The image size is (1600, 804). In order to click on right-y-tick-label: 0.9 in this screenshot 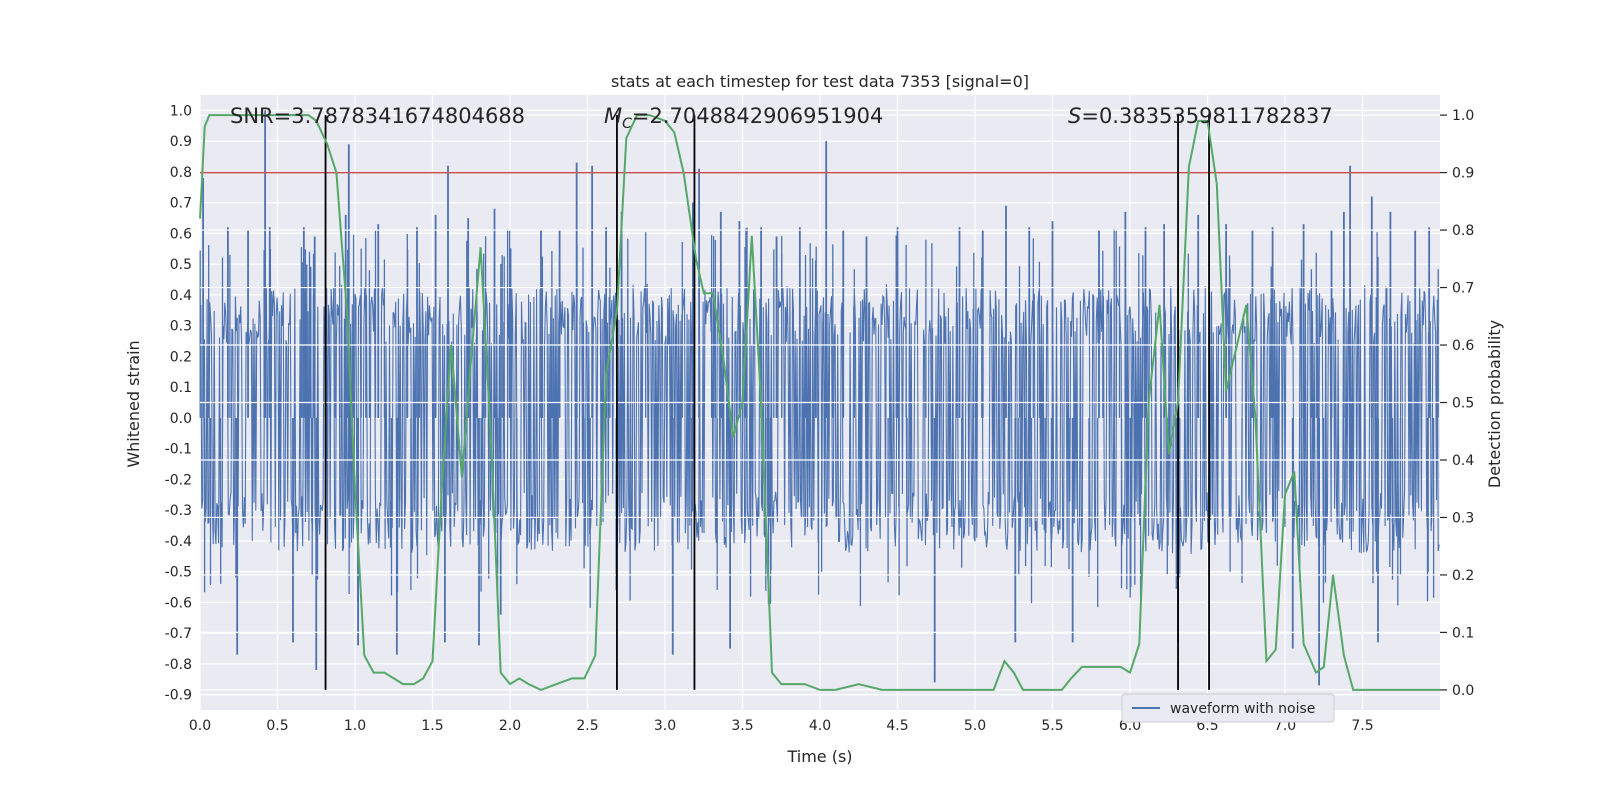, I will do `click(1463, 174)`.